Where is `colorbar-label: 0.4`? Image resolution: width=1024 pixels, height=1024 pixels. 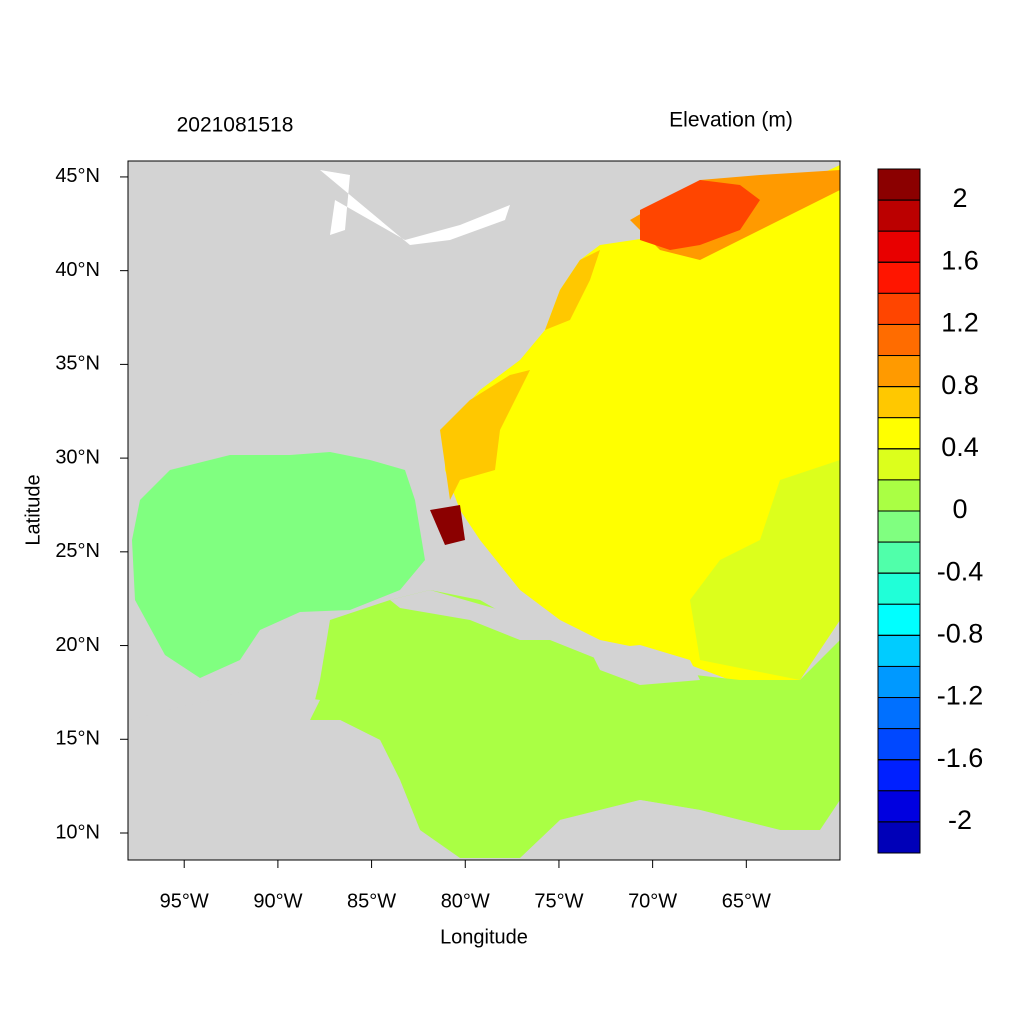
colorbar-label: 0.4 is located at coordinates (960, 447).